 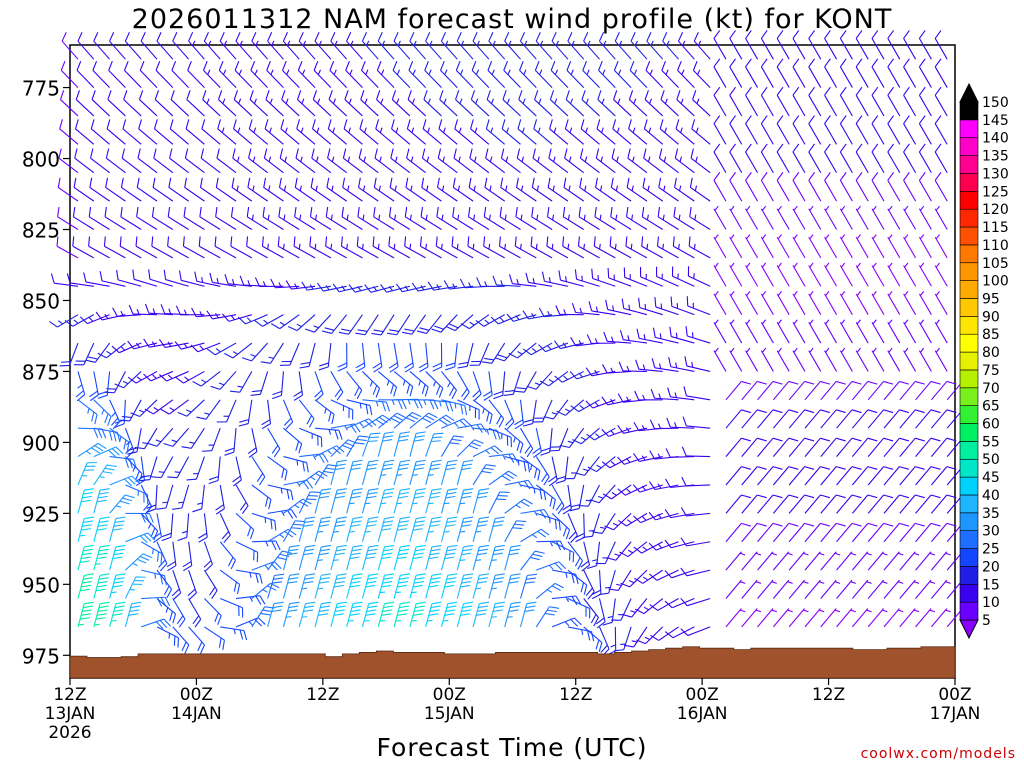 I want to click on x-tick-label: 14JAN, so click(x=196, y=714).